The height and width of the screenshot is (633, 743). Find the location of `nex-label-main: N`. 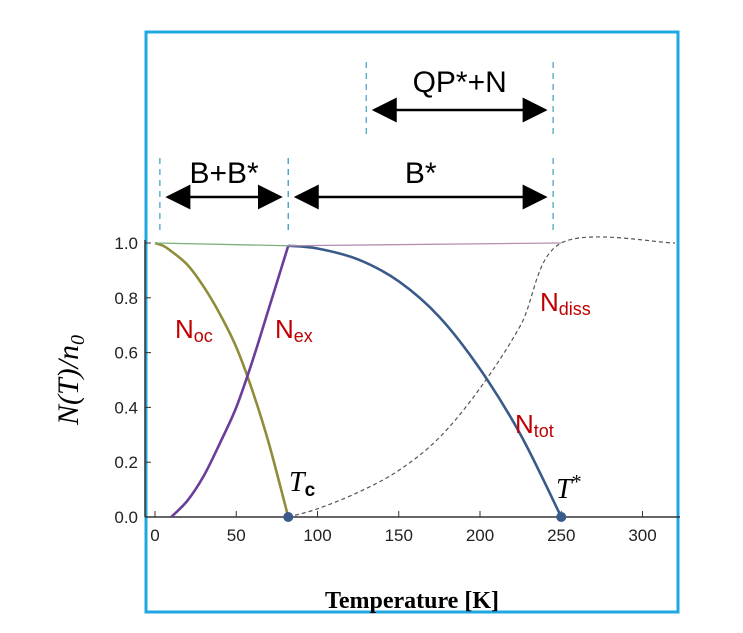

nex-label-main: N is located at coordinates (284, 329).